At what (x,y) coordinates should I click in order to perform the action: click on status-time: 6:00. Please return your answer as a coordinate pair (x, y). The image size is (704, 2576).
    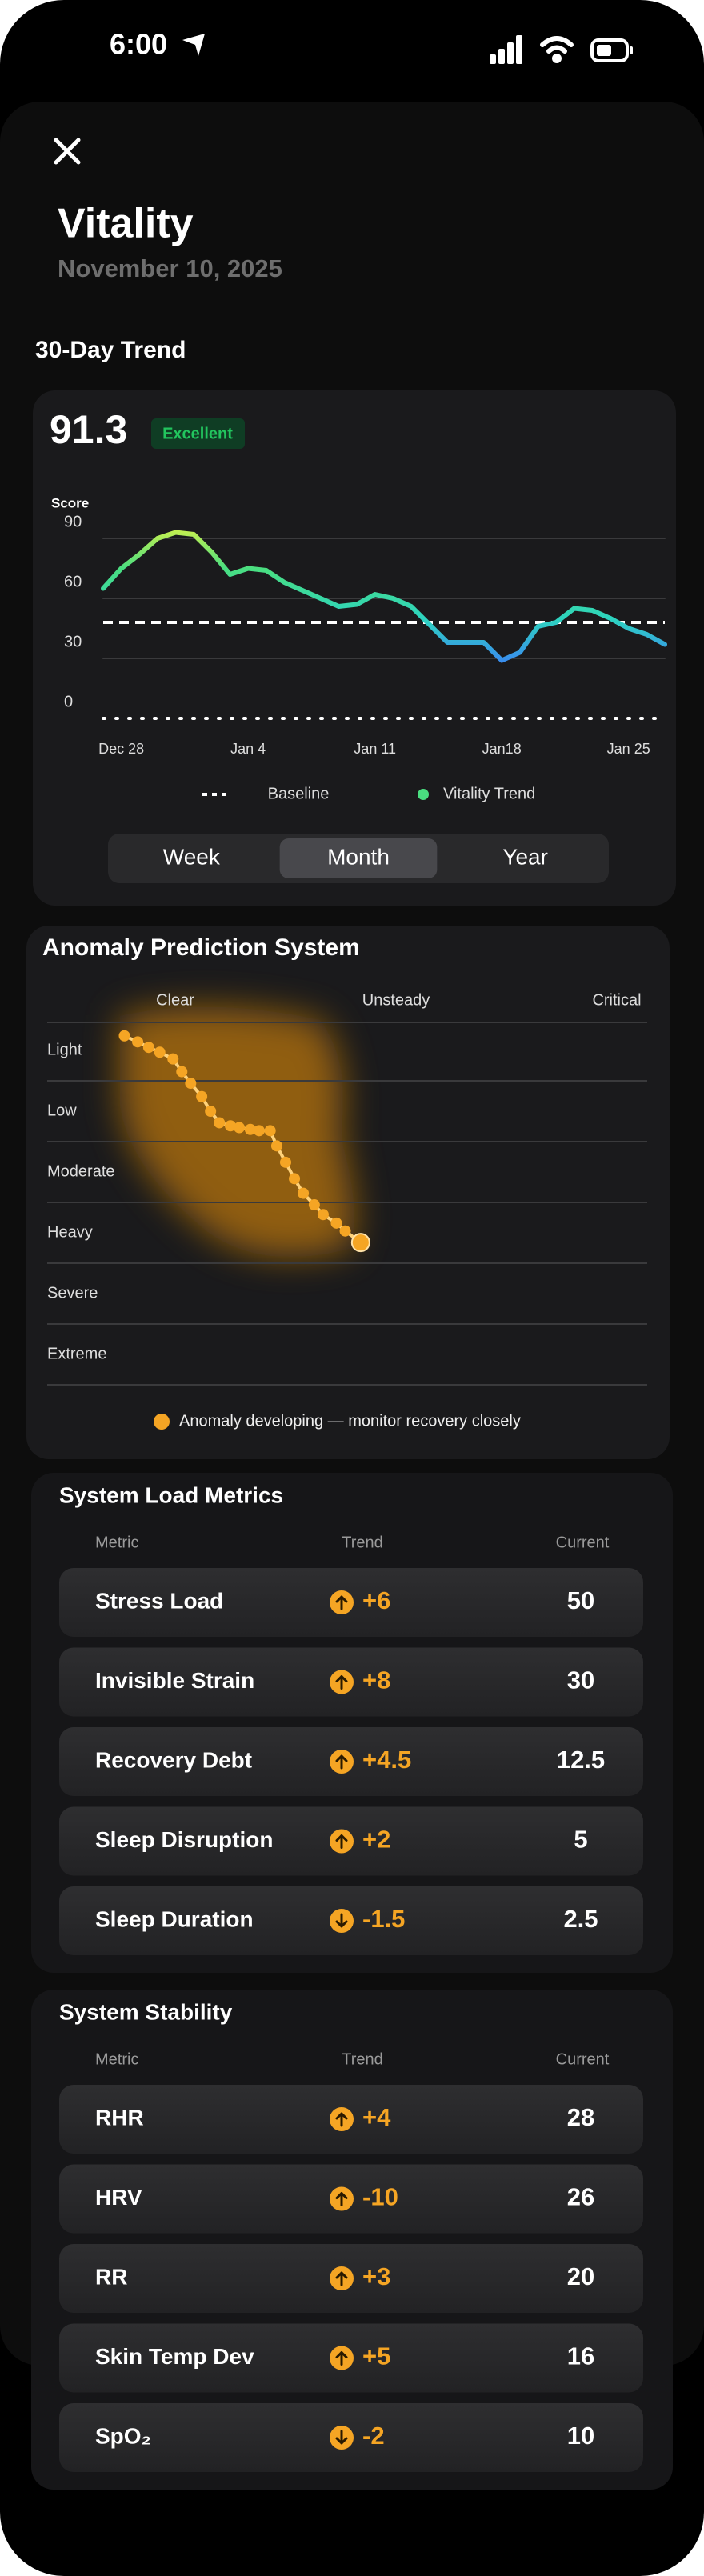
    Looking at the image, I should click on (138, 44).